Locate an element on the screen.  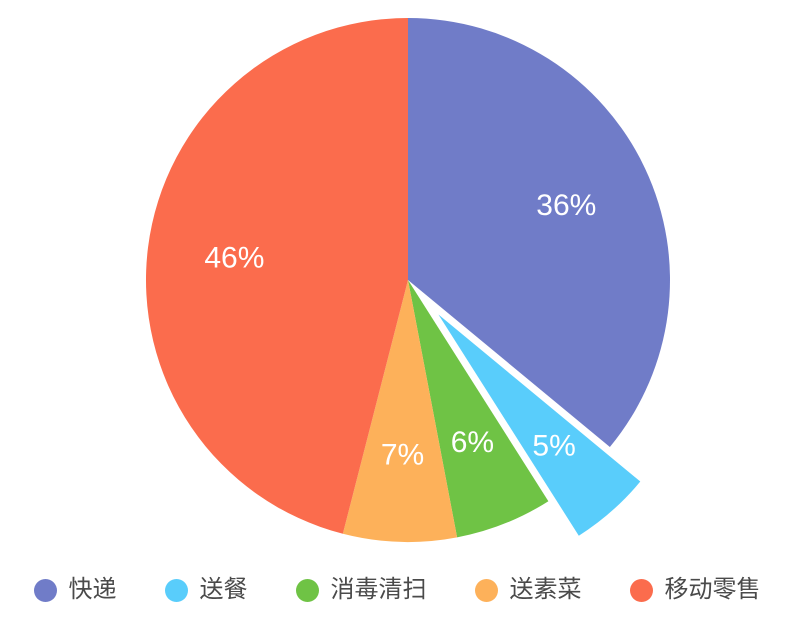
legend-item-5: 移动零售 is located at coordinates (695, 589).